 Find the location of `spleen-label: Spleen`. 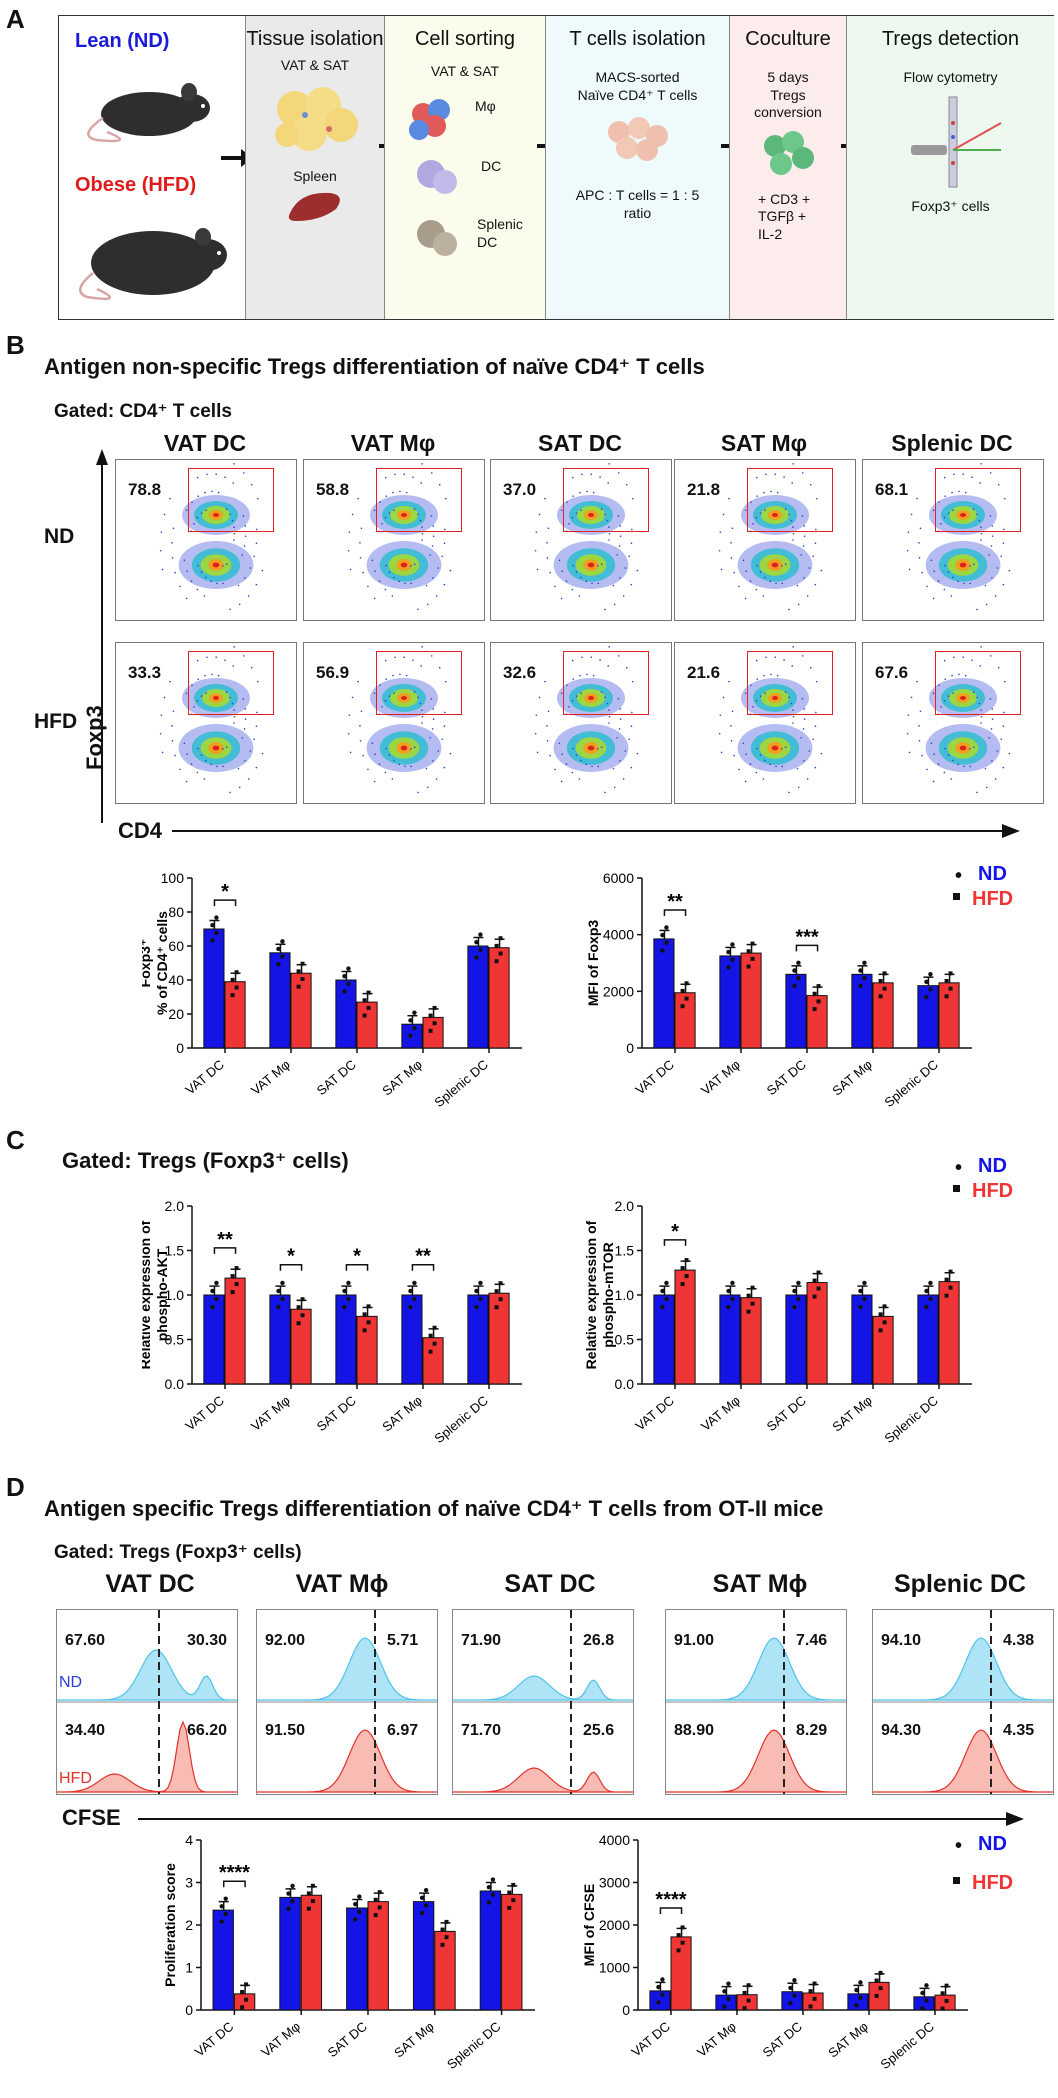

spleen-label: Spleen is located at coordinates (315, 175).